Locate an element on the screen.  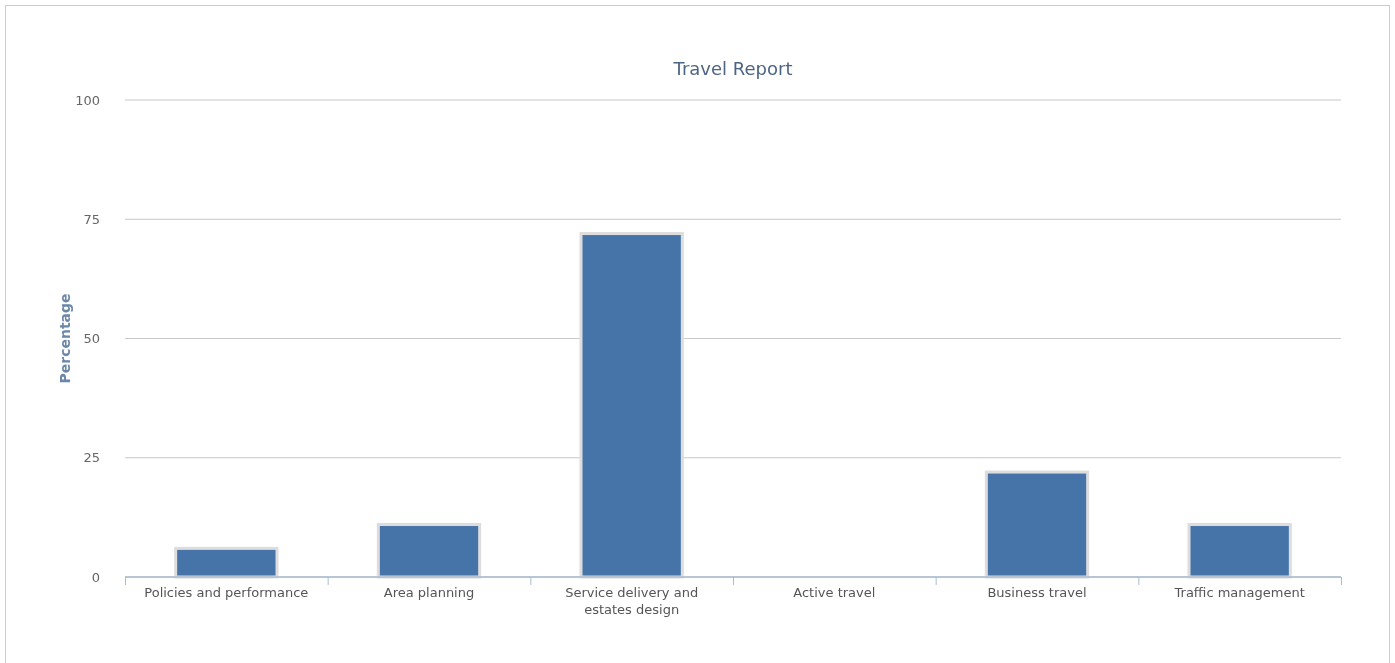
x-tick-label: Business travel is located at coordinates (1037, 592).